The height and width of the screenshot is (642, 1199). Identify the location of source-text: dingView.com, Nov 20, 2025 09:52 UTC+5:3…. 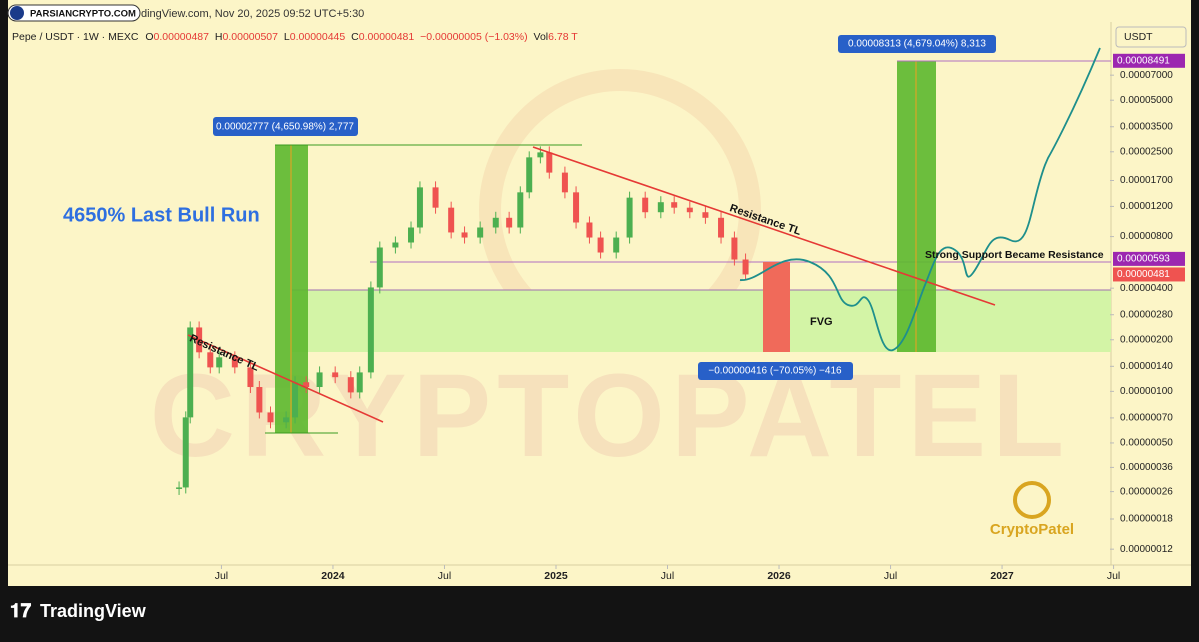
(252, 14).